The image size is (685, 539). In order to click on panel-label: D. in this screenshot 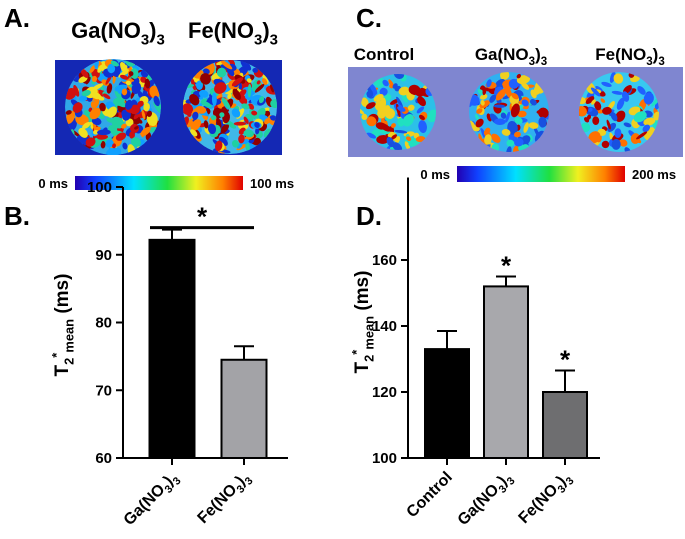, I will do `click(369, 216)`.